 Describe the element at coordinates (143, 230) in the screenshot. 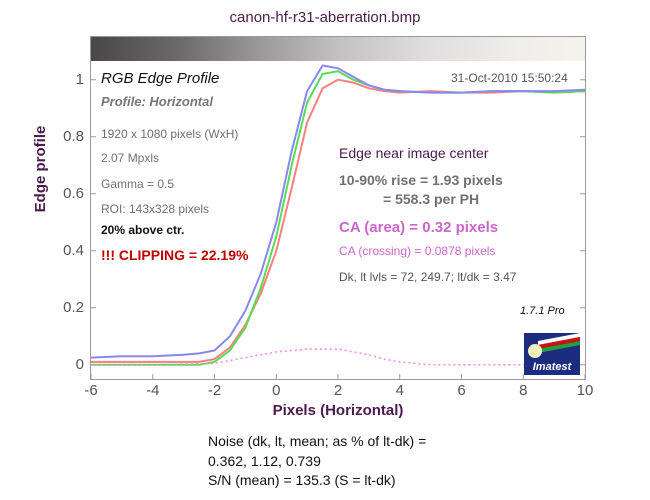

I see `roi-position-note: 20% above ctr.` at that location.